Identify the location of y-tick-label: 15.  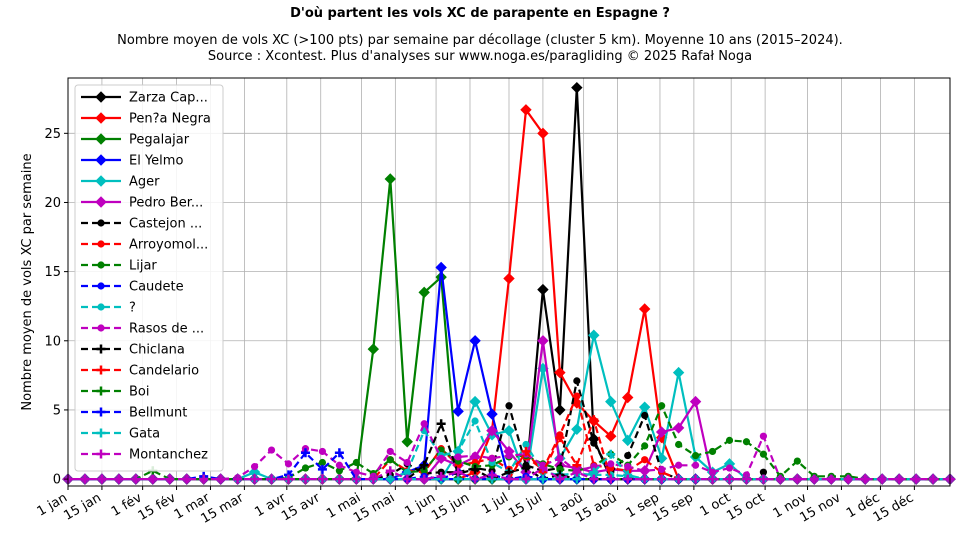
(52, 272).